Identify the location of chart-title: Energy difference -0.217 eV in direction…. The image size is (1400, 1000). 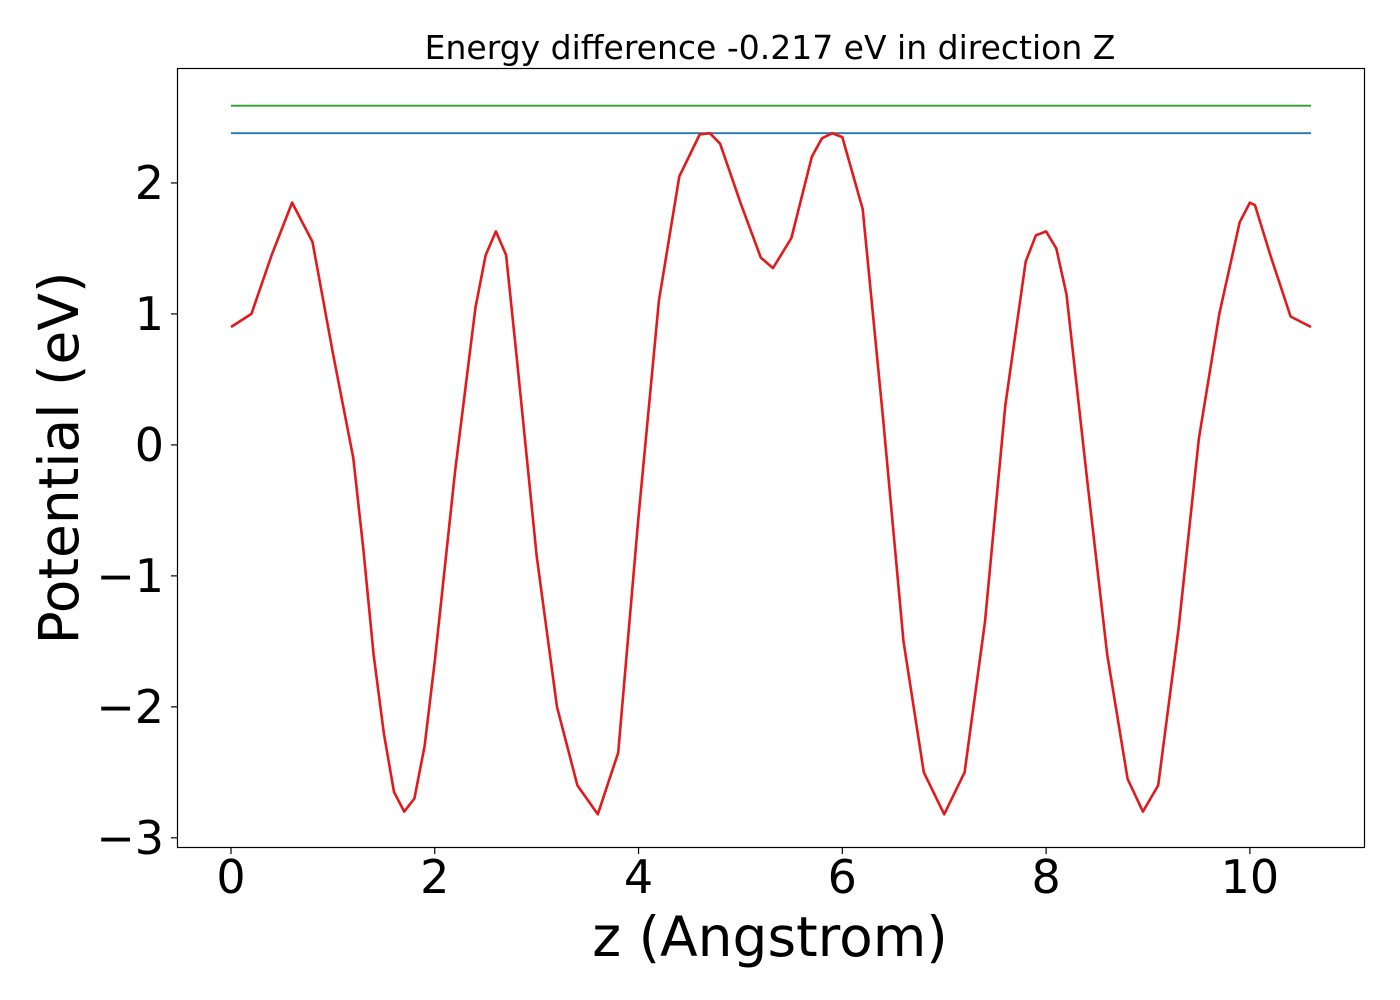
(770, 47).